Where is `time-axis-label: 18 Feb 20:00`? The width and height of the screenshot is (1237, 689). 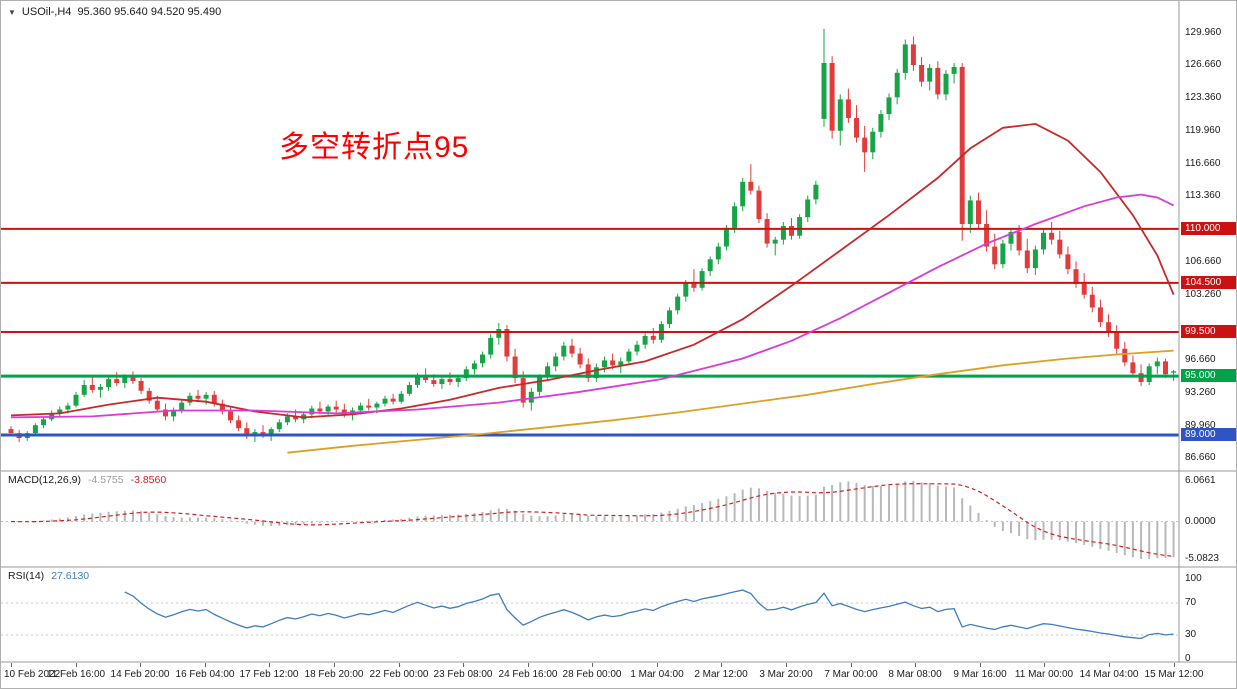
time-axis-label: 18 Feb 20:00 is located at coordinates (334, 674).